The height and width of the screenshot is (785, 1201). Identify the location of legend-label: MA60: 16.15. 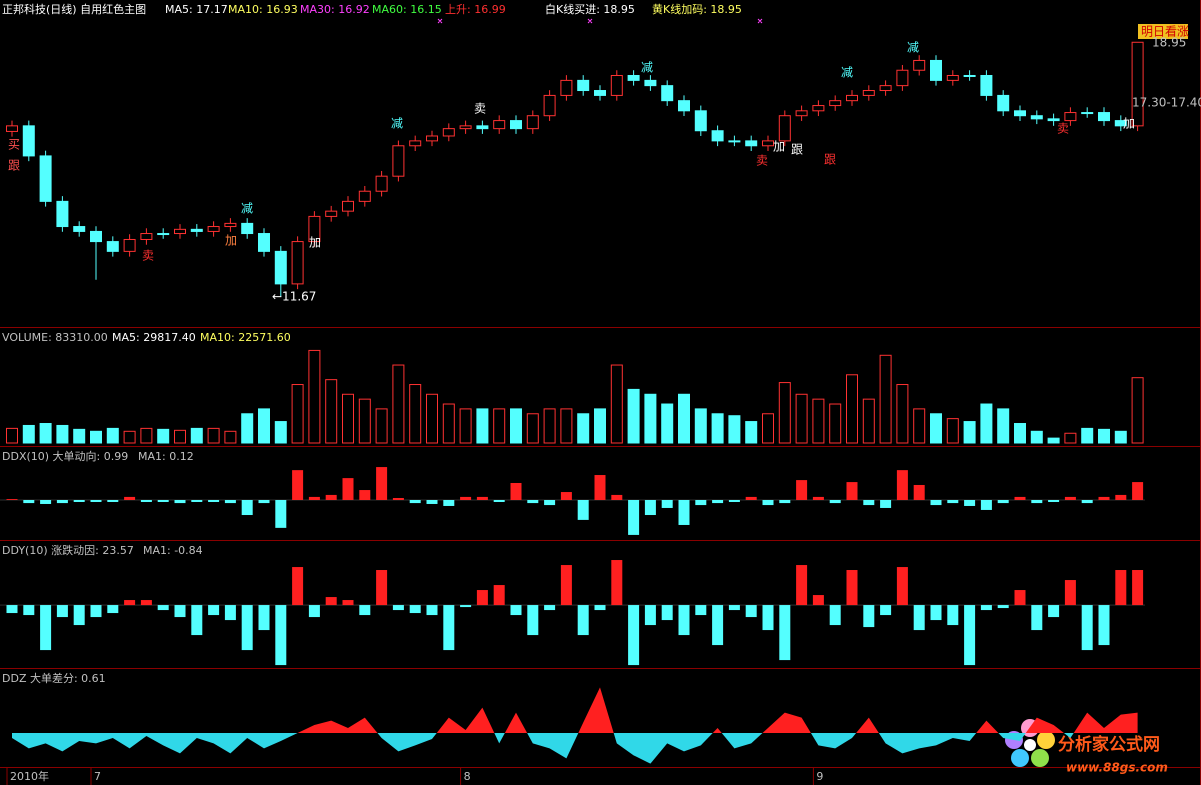
(407, 9).